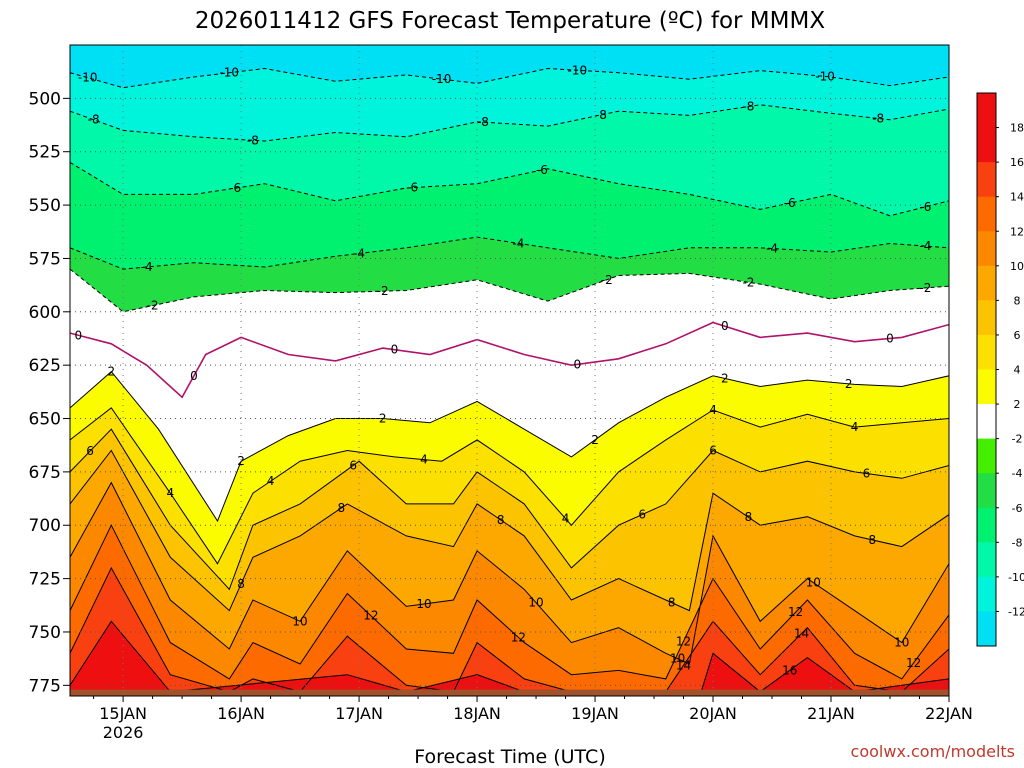 This screenshot has width=1024, height=768. I want to click on y-tick-label: 750, so click(45, 633).